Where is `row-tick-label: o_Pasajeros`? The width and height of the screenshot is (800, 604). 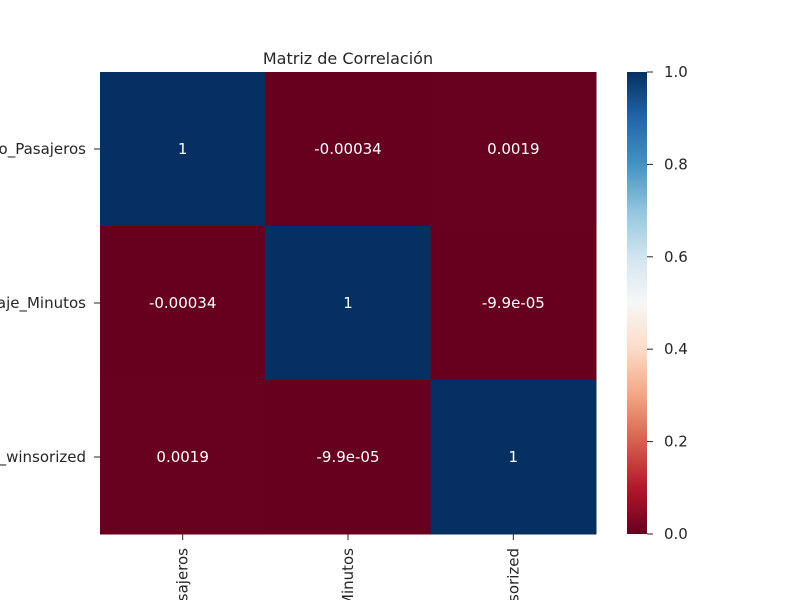
row-tick-label: o_Pasajeros is located at coordinates (43, 149).